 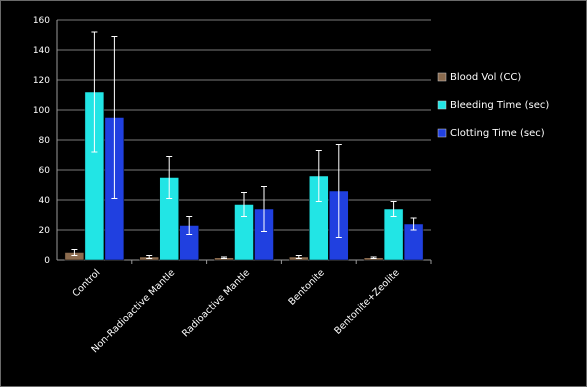 I want to click on y-tick-label: 60, so click(x=45, y=171).